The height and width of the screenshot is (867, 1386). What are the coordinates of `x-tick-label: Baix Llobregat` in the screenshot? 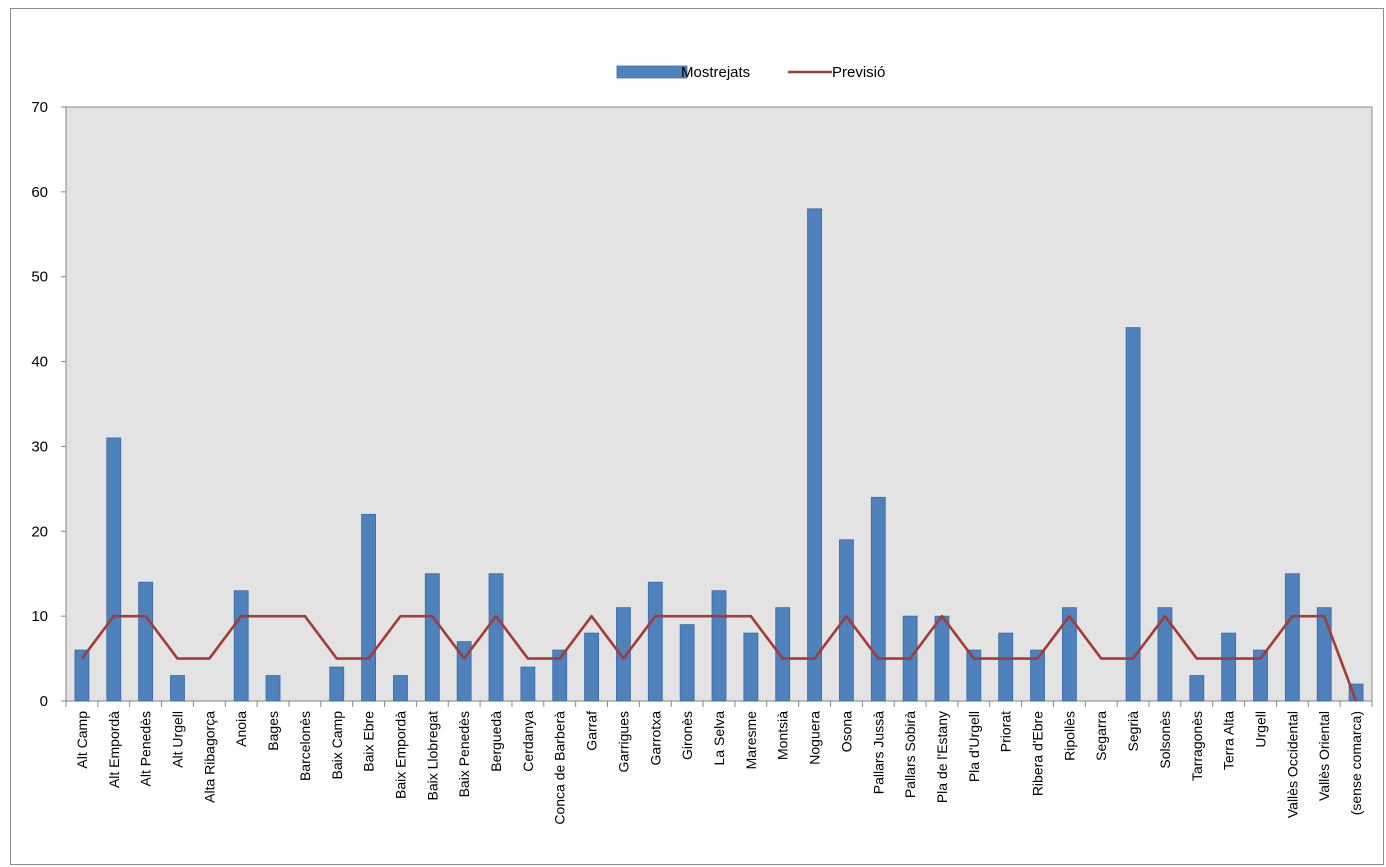 It's located at (432, 756).